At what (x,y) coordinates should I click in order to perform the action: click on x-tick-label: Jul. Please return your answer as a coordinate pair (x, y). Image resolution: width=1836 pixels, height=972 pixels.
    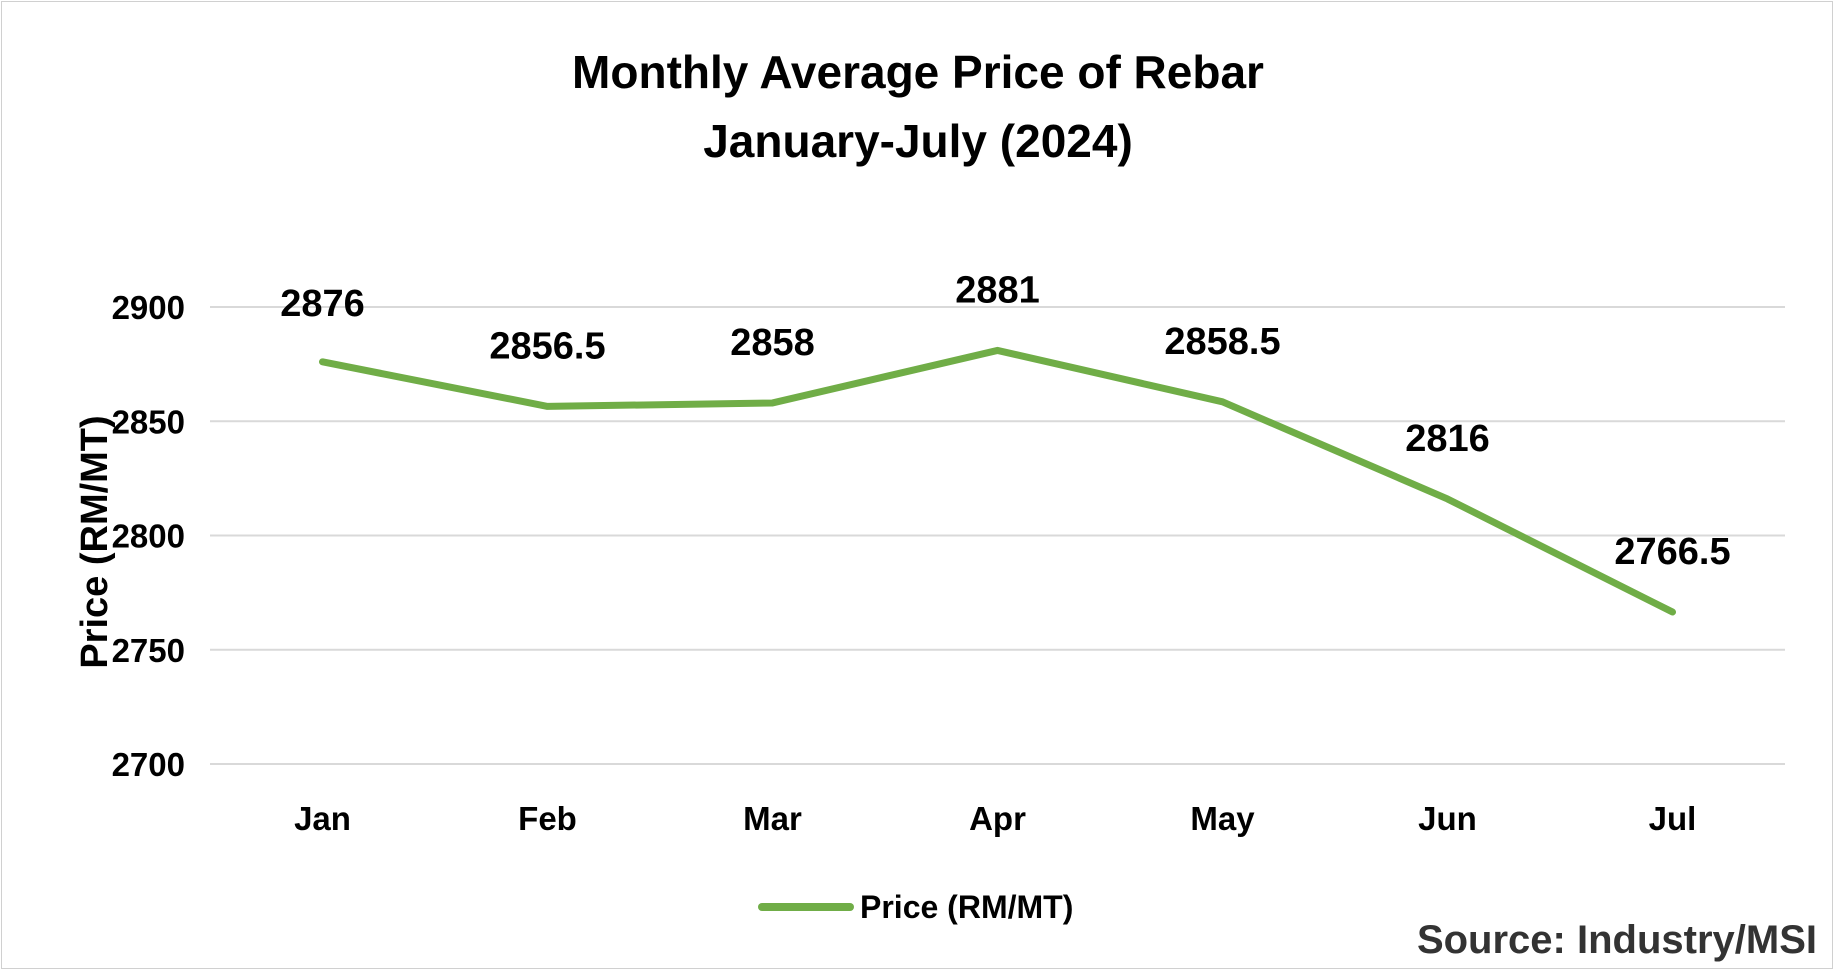
    Looking at the image, I should click on (1673, 818).